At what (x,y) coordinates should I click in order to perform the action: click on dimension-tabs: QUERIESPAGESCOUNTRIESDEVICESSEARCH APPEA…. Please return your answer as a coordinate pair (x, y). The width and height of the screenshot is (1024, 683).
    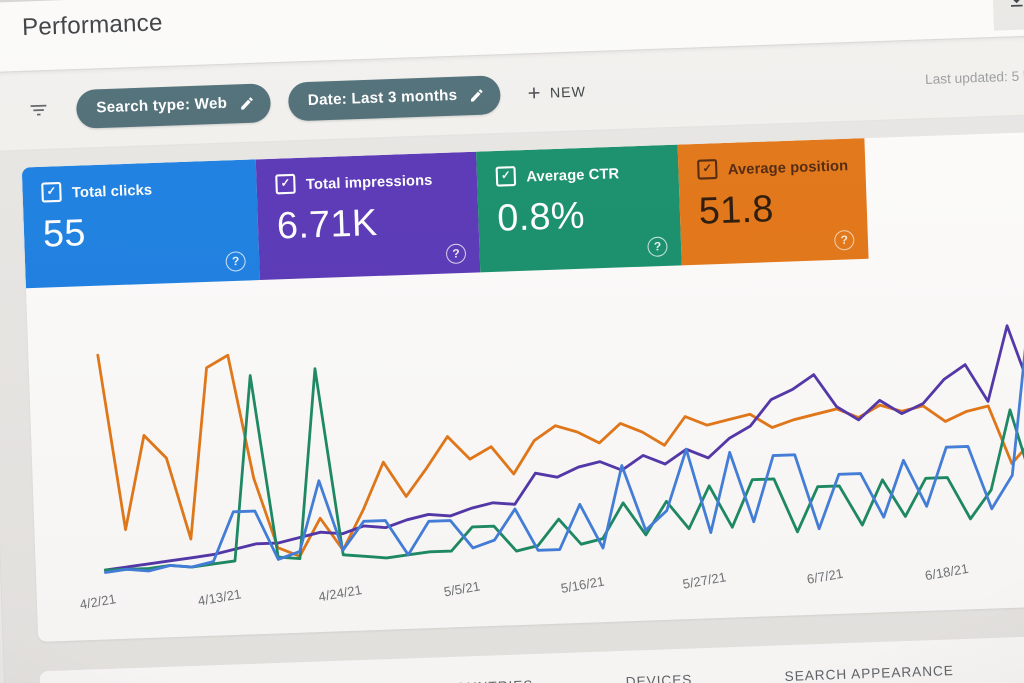
    Looking at the image, I should click on (531, 659).